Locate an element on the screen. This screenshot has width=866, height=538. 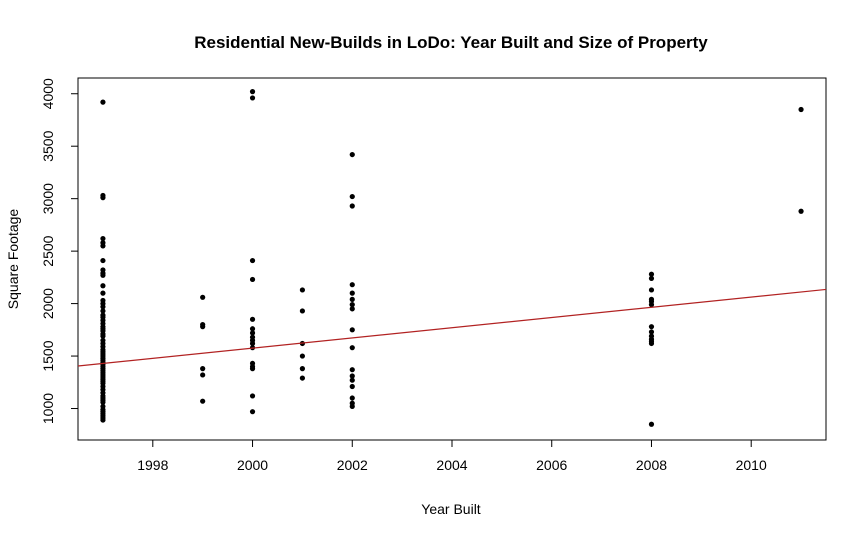
y-tick-label: 2500 is located at coordinates (48, 250).